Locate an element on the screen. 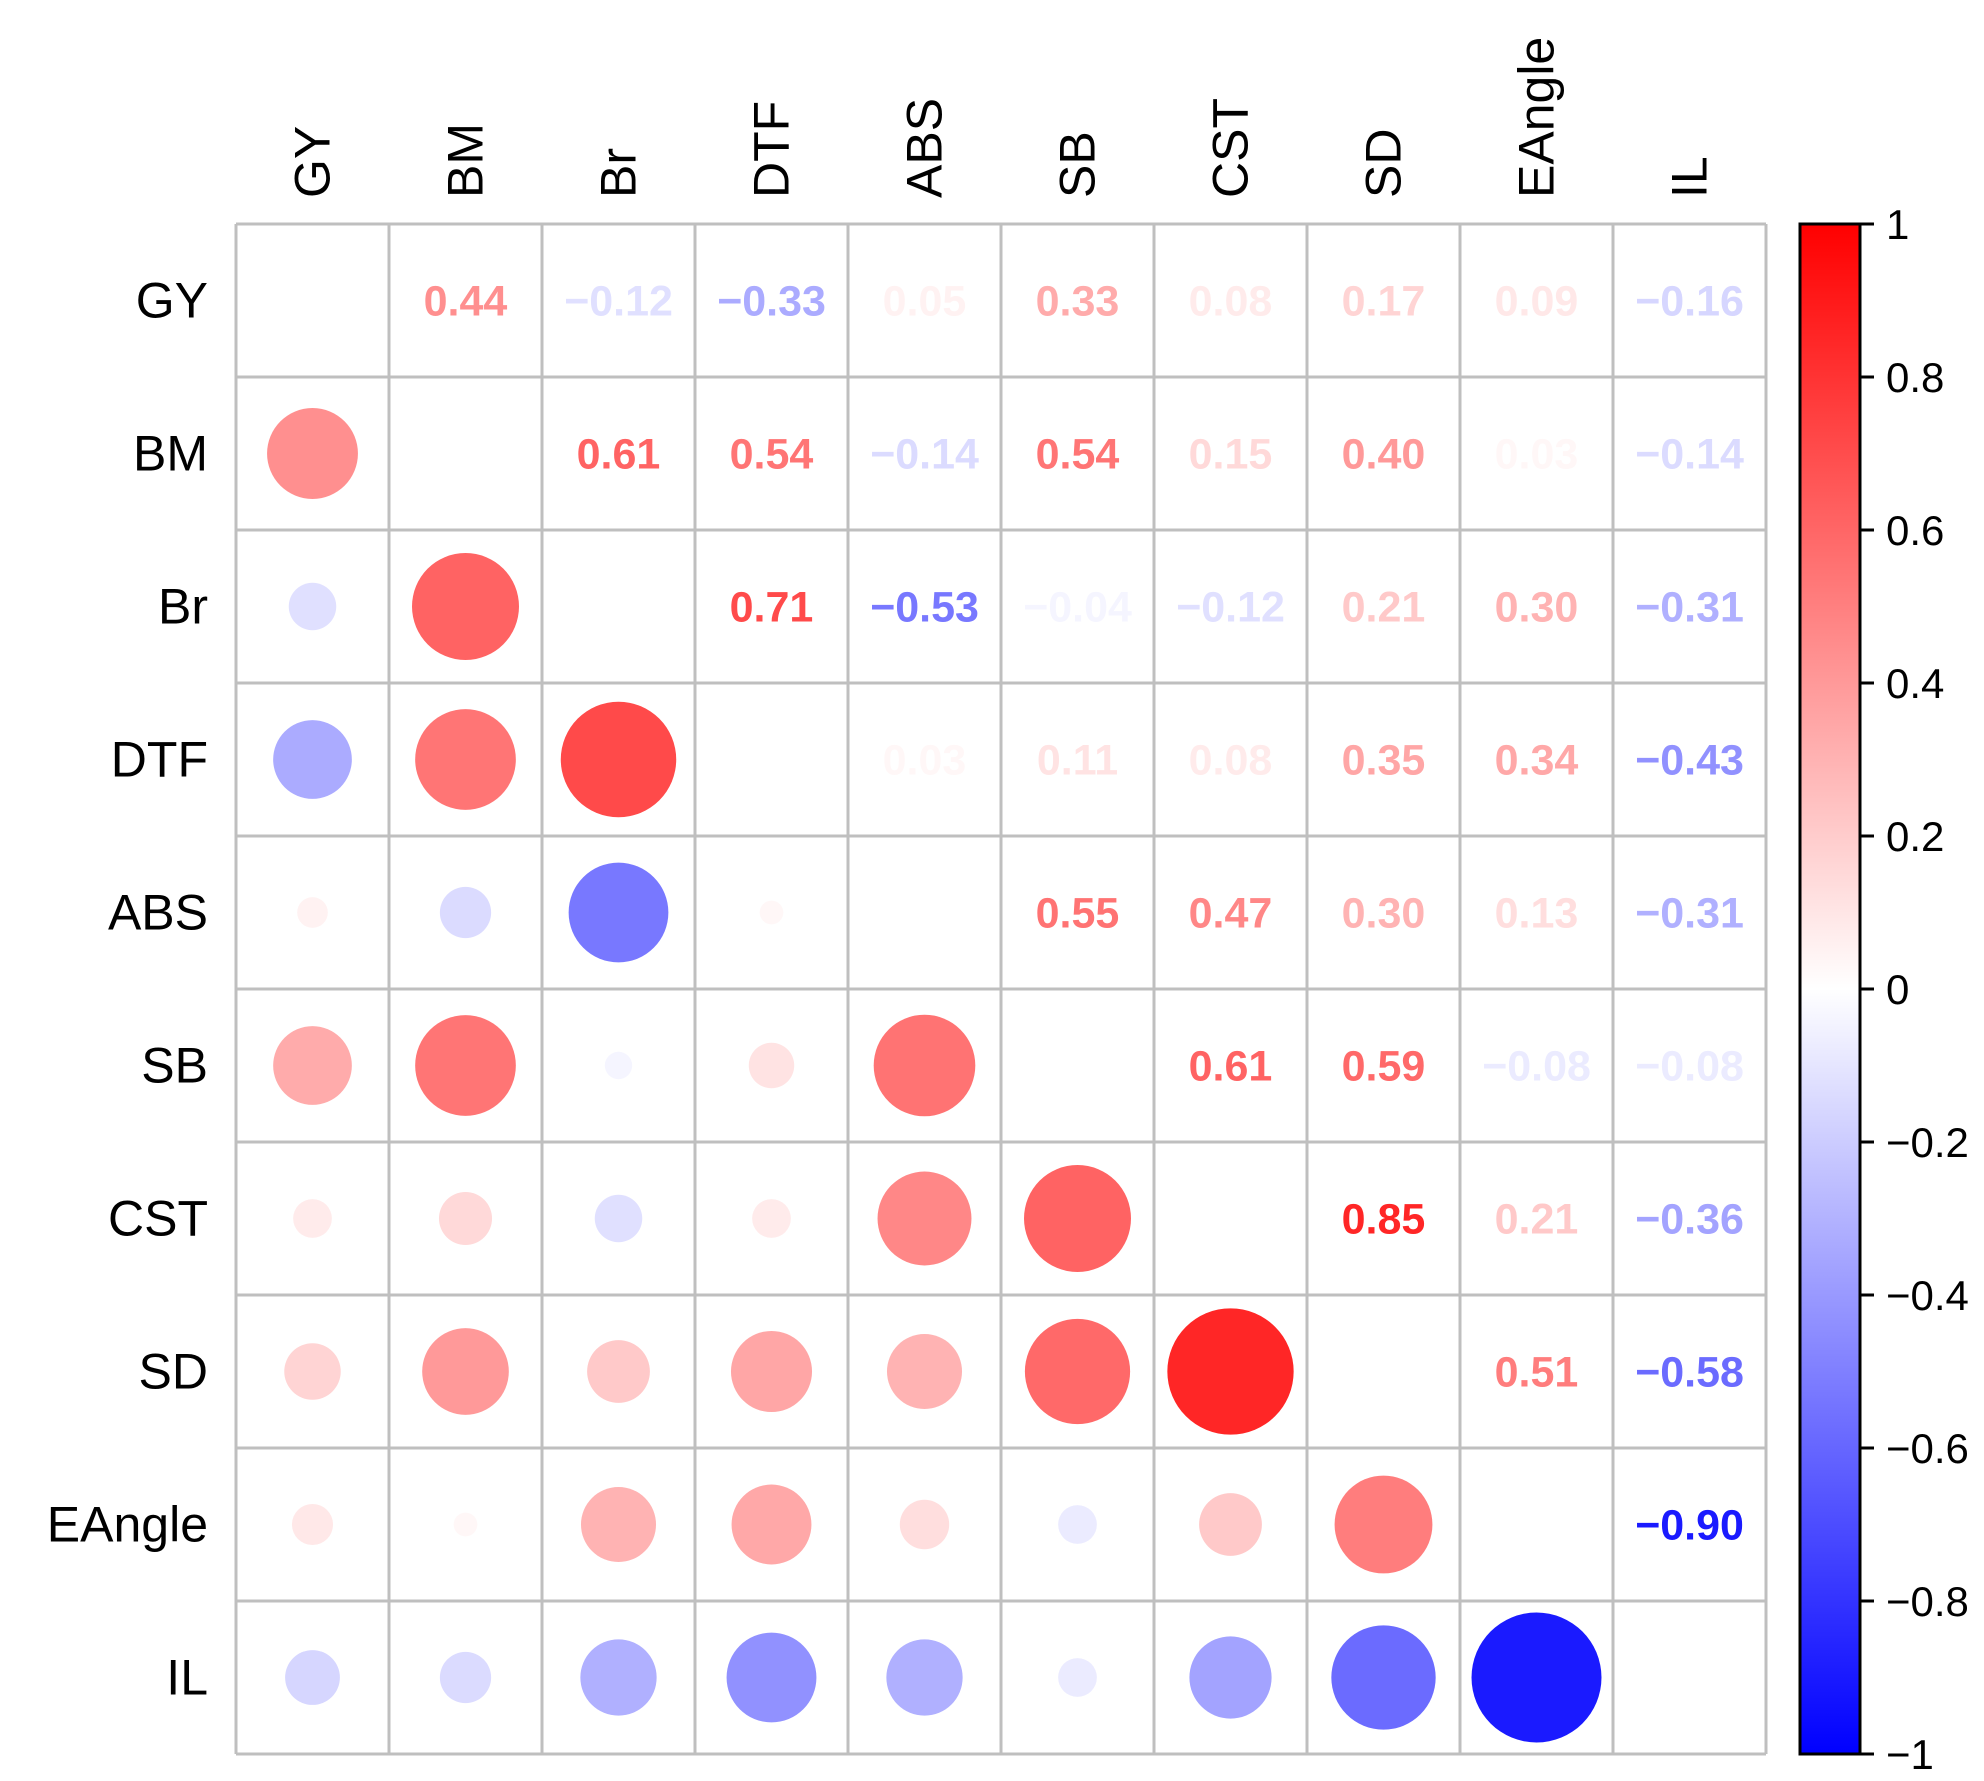 This screenshot has width=1984, height=1781. value-sb-il: −0.08 is located at coordinates (1689, 1067).